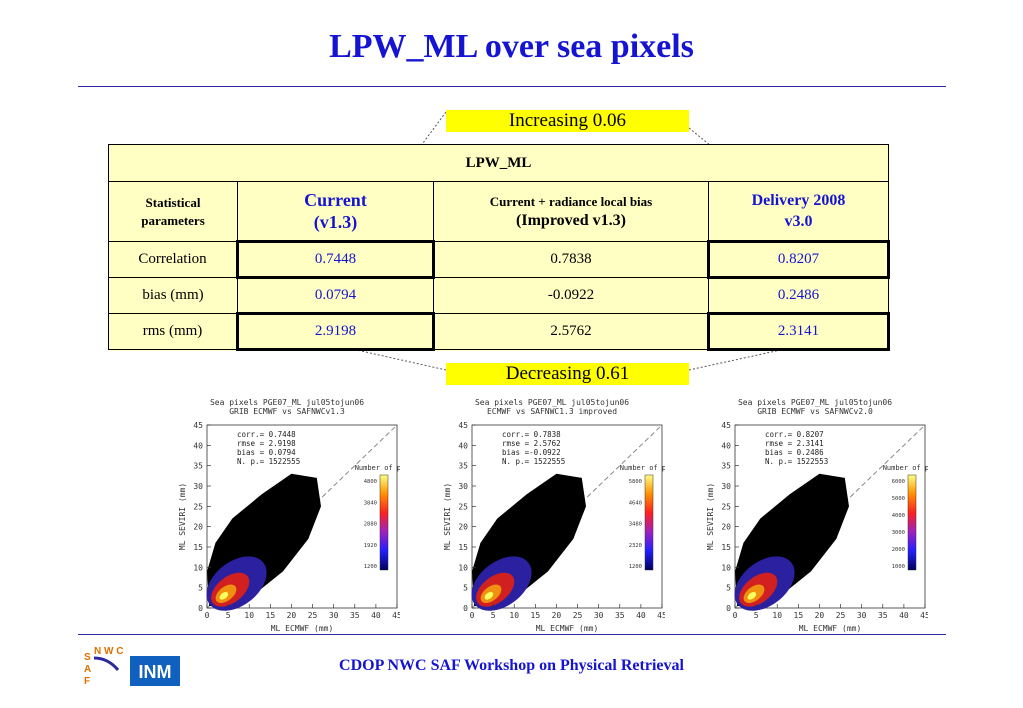 The width and height of the screenshot is (1023, 708). I want to click on colorbar-tick-label: 5800, so click(635, 482).